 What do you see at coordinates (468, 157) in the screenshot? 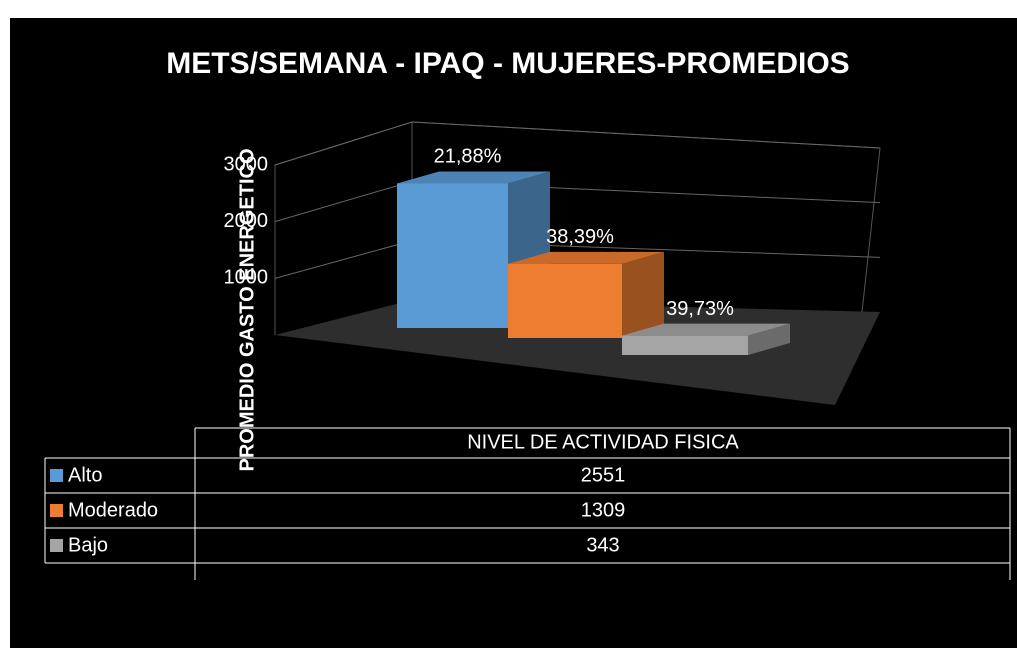
I see `data-label: 21,88%` at bounding box center [468, 157].